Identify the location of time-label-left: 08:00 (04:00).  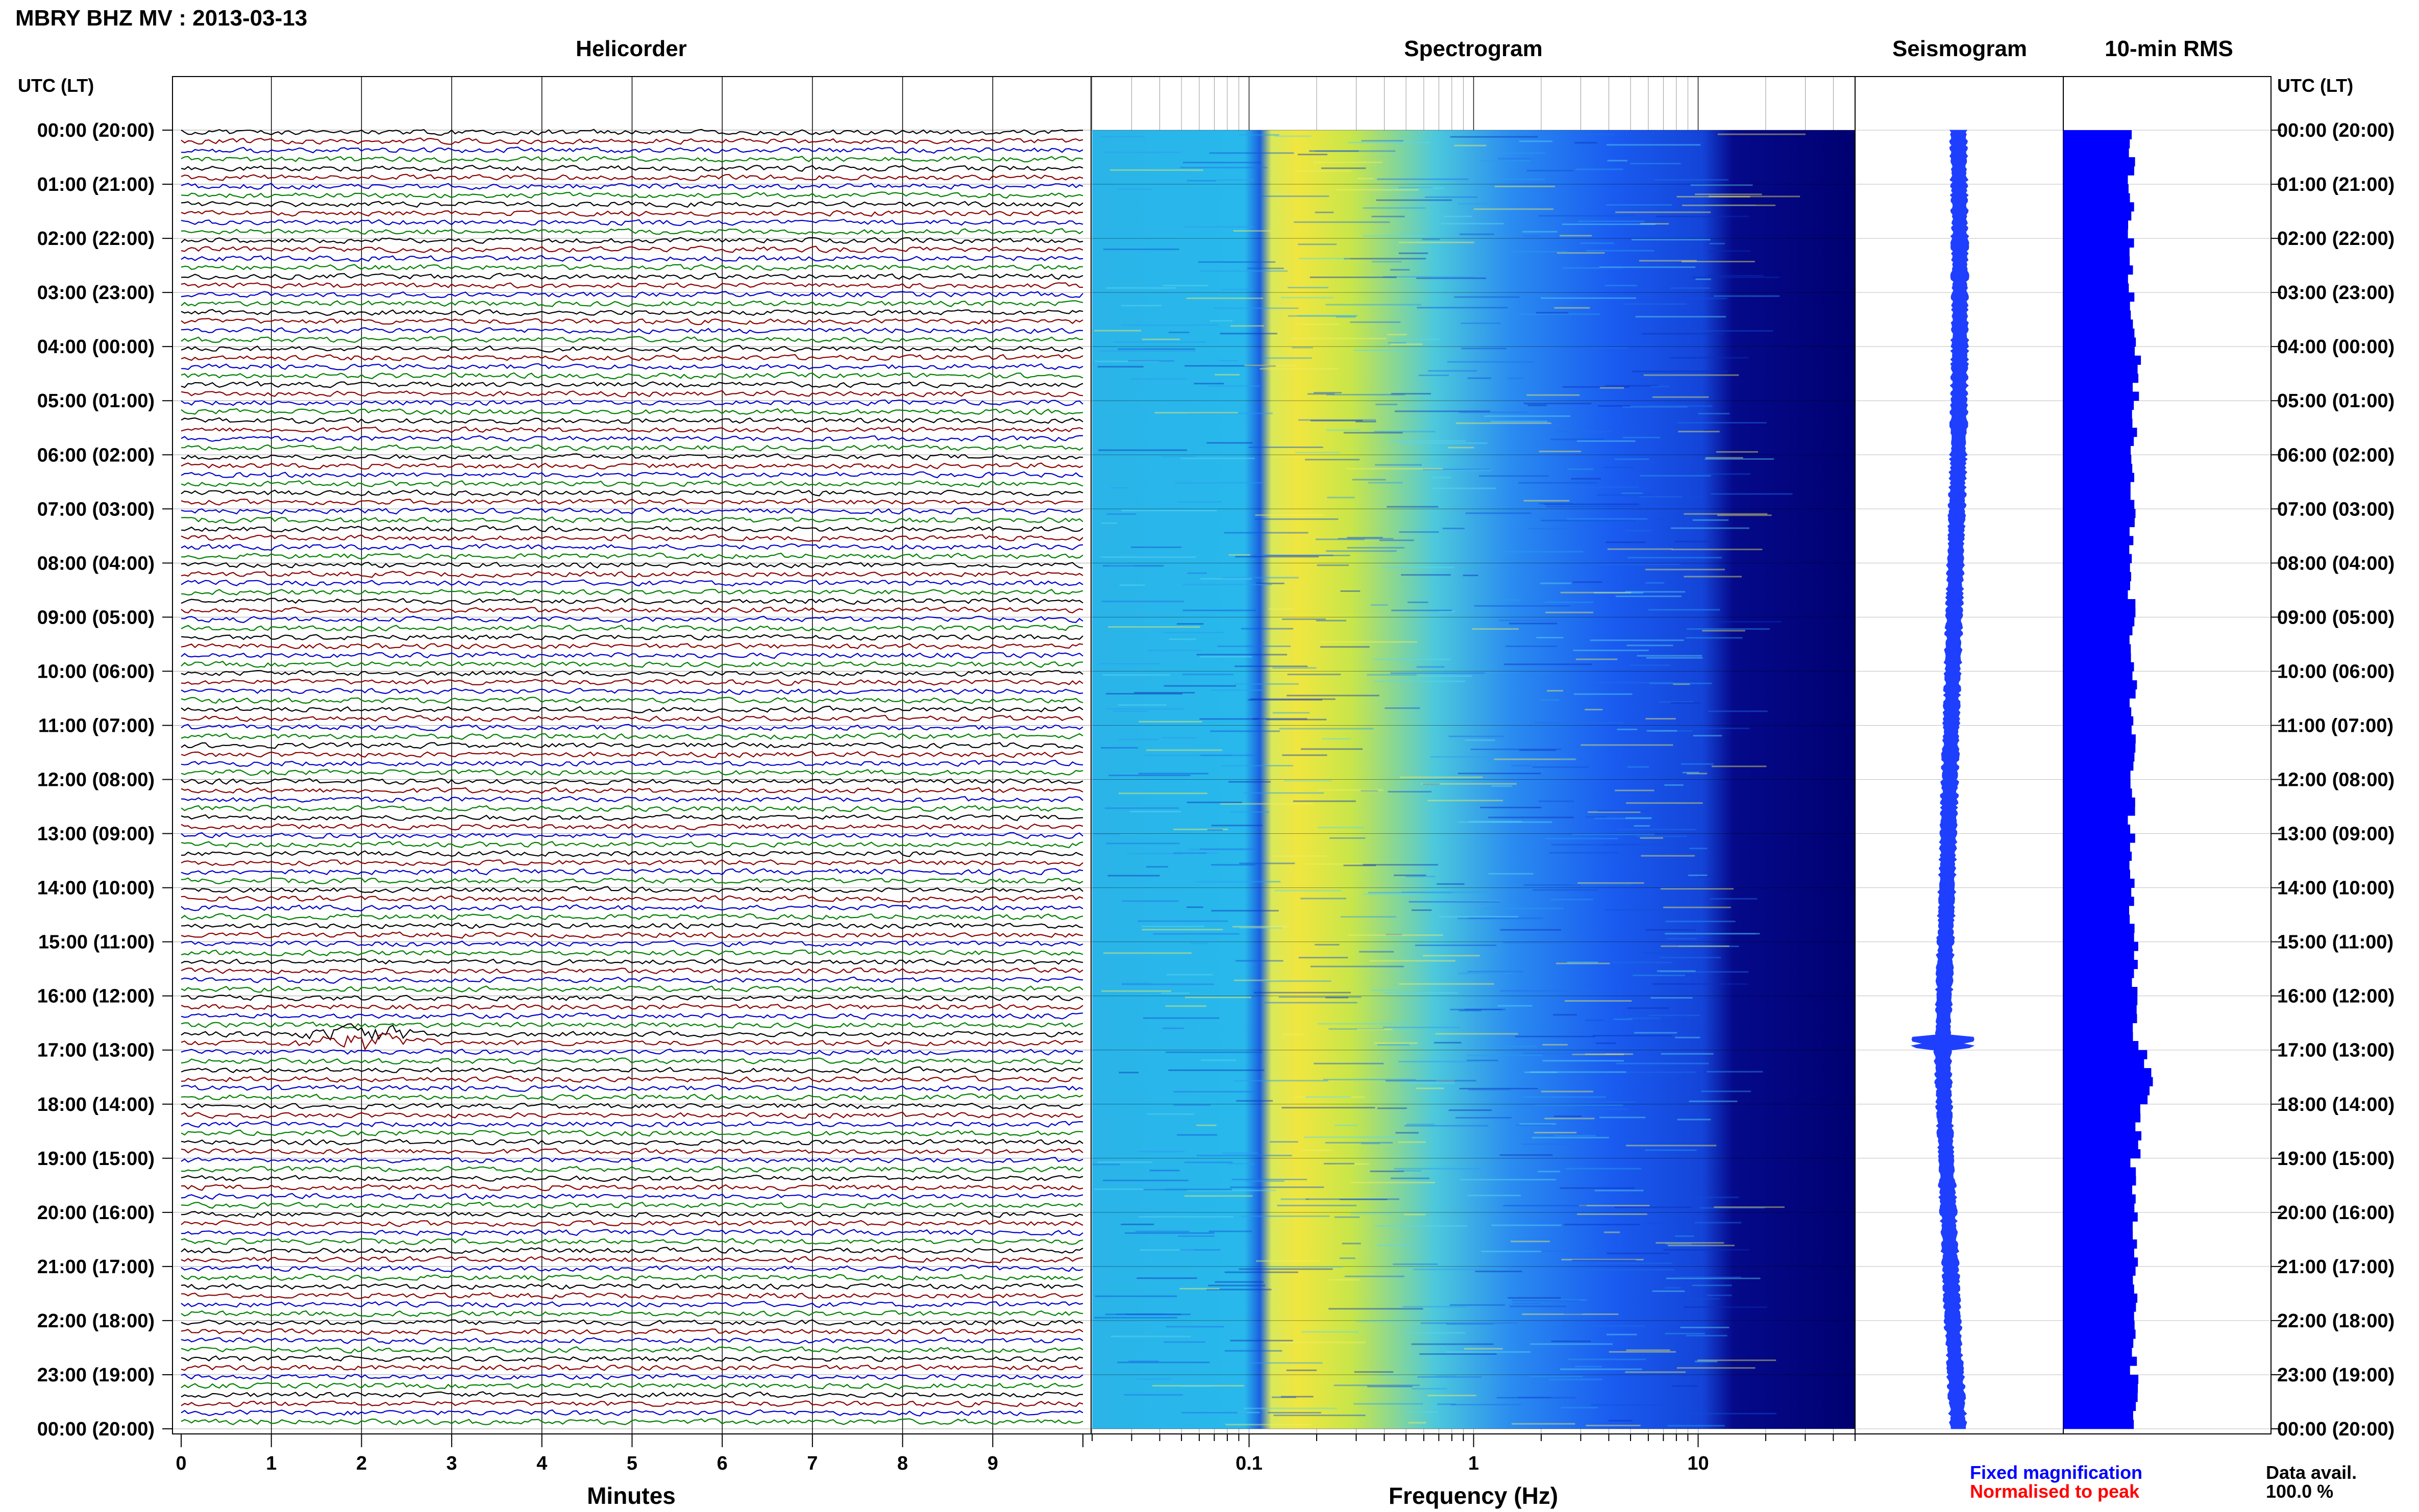
(96, 563).